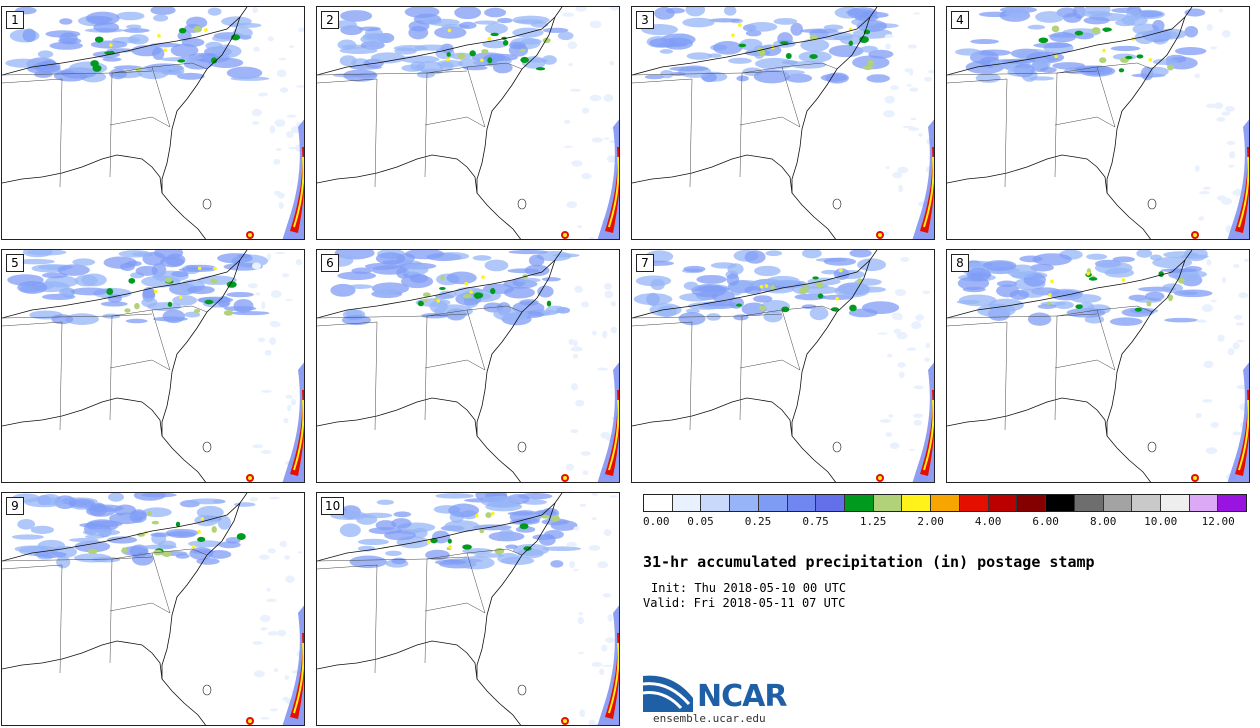 This screenshot has width=1260, height=728. I want to click on color-bar-tick-label: 1.25, so click(873, 521).